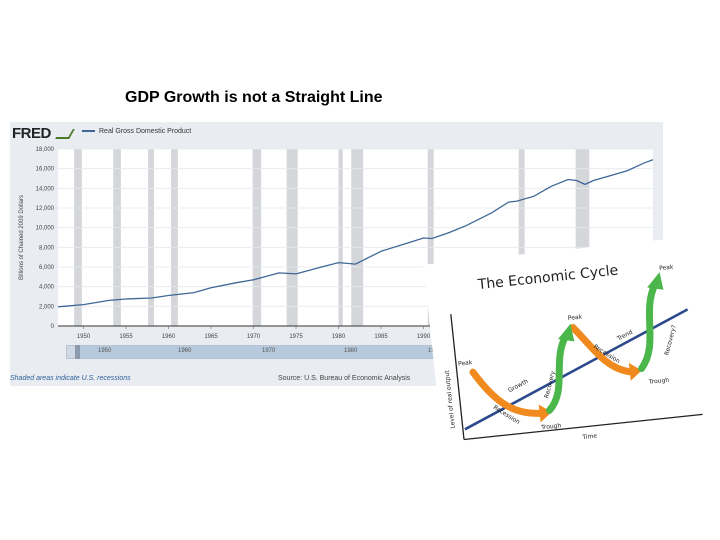  What do you see at coordinates (424, 337) in the screenshot?
I see `x-tick-label: 1990` at bounding box center [424, 337].